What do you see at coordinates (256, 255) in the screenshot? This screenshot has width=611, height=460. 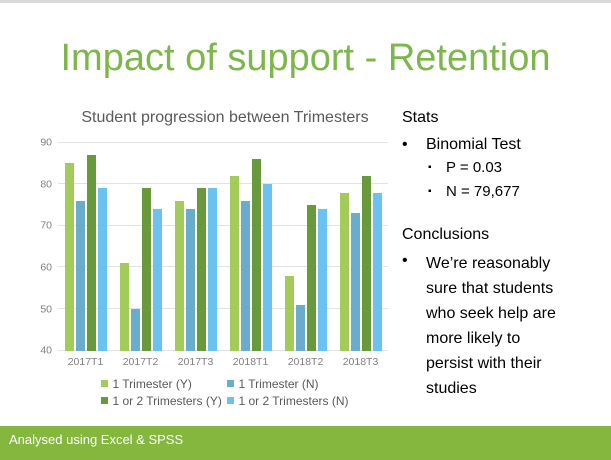 I see `bar-2018T1-1-or-2-trimesters-(y)` at bounding box center [256, 255].